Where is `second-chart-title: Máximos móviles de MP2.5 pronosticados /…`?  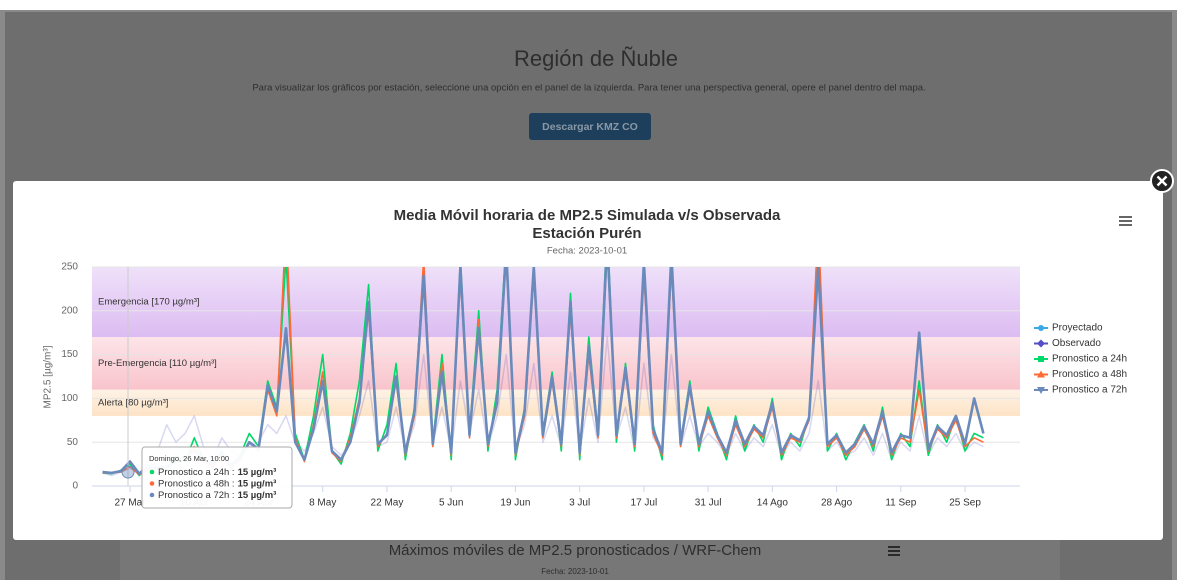
second-chart-title: Máximos móviles de MP2.5 pronosticados /… is located at coordinates (575, 550).